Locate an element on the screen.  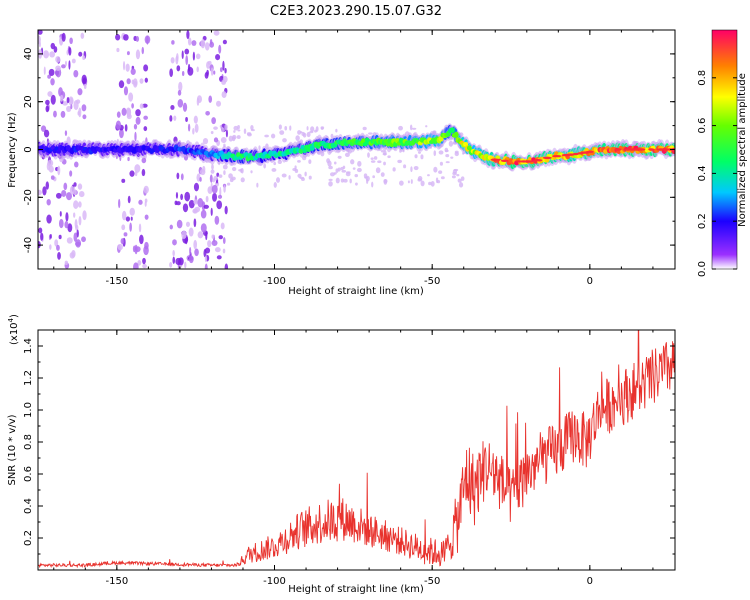
x-tick-label: -150 is located at coordinates (116, 281).